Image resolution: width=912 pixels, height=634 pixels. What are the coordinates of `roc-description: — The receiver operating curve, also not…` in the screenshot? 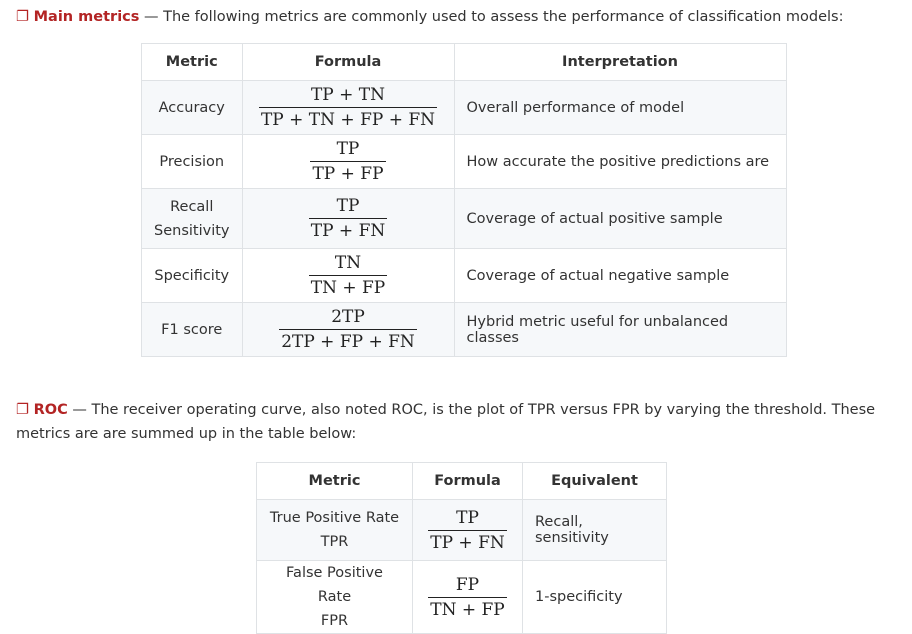 It's located at (446, 422).